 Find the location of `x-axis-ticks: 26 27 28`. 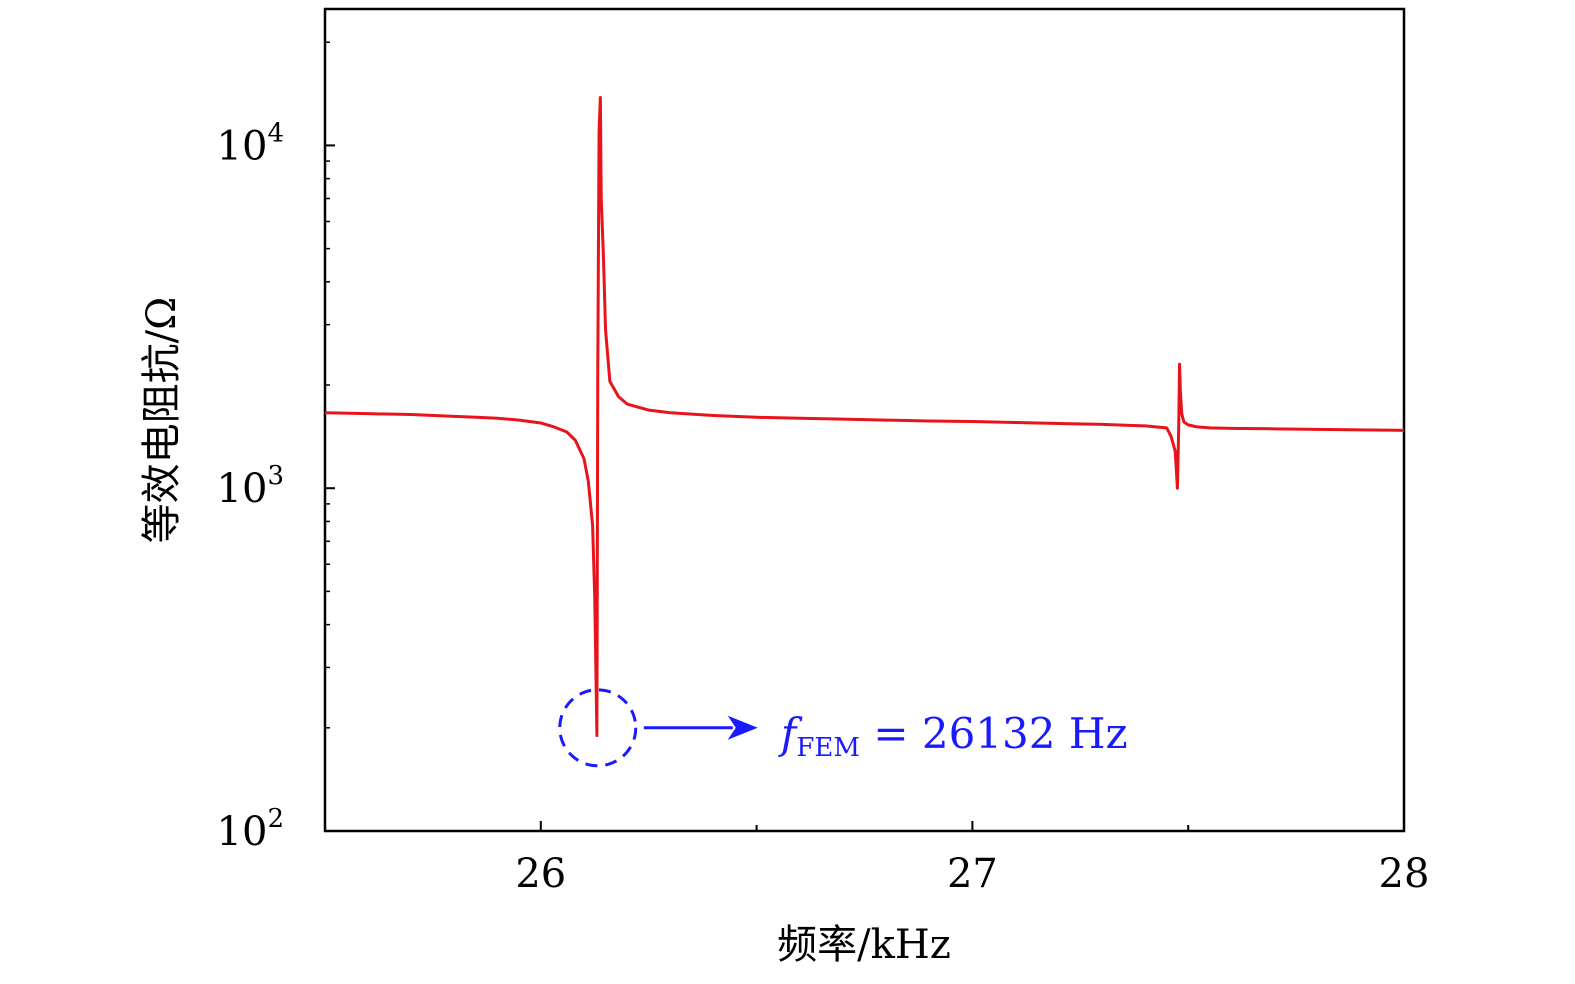

x-axis-ticks: 26 27 28 is located at coordinates (972, 859).